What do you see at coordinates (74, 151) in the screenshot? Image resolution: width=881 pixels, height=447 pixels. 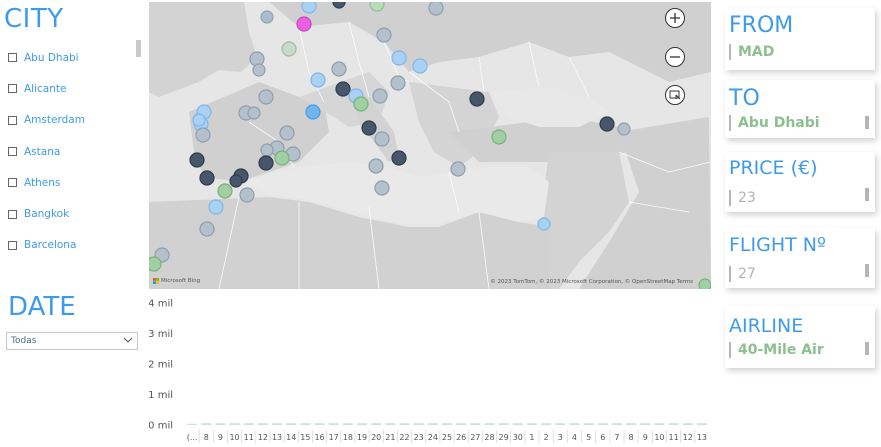 I see `list-item: Astana` at bounding box center [74, 151].